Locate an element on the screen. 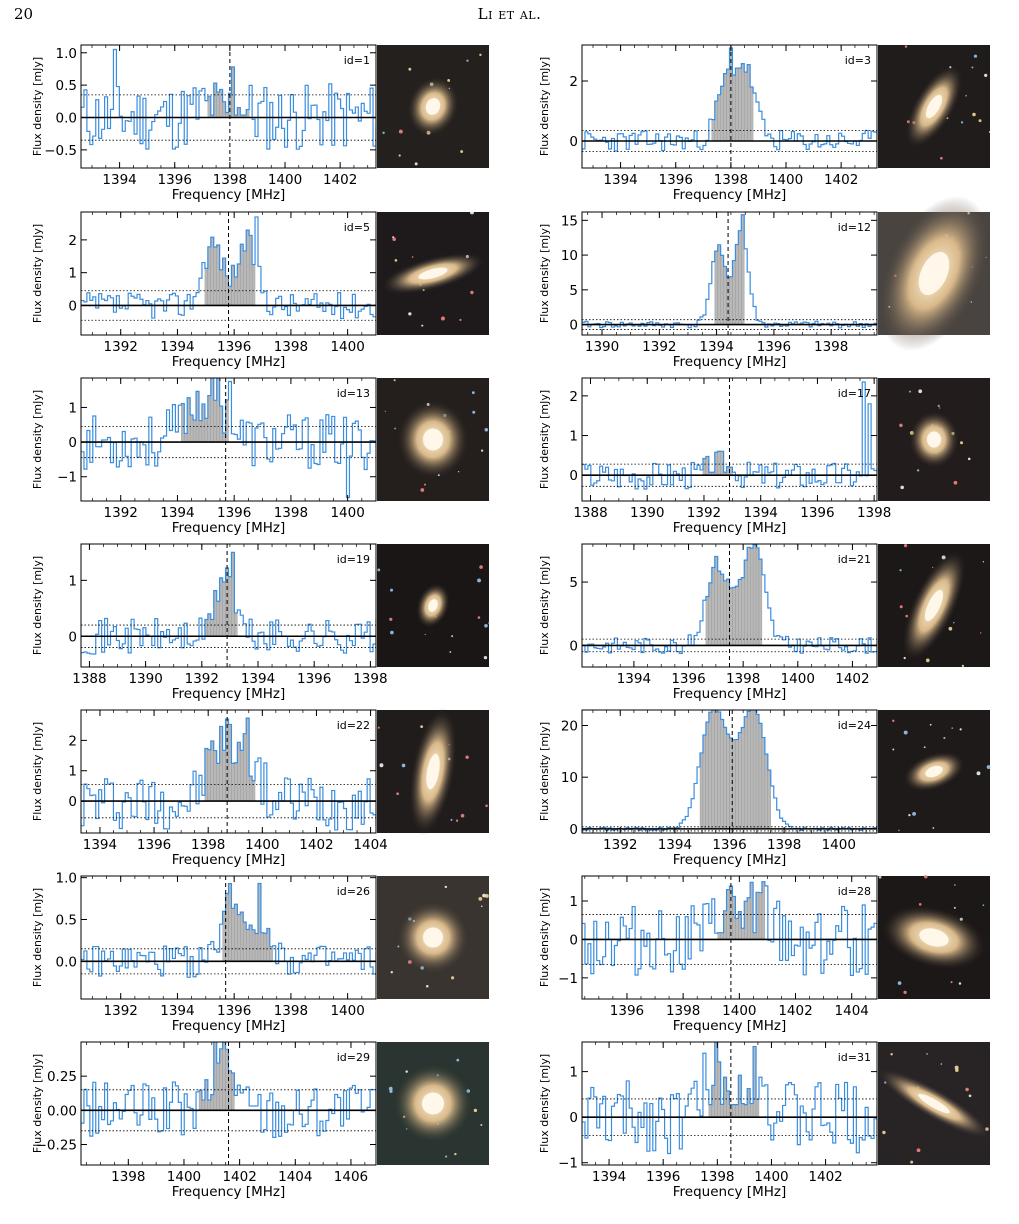 The width and height of the screenshot is (1019, 1224). y-tick-label: 1 is located at coordinates (72, 581).